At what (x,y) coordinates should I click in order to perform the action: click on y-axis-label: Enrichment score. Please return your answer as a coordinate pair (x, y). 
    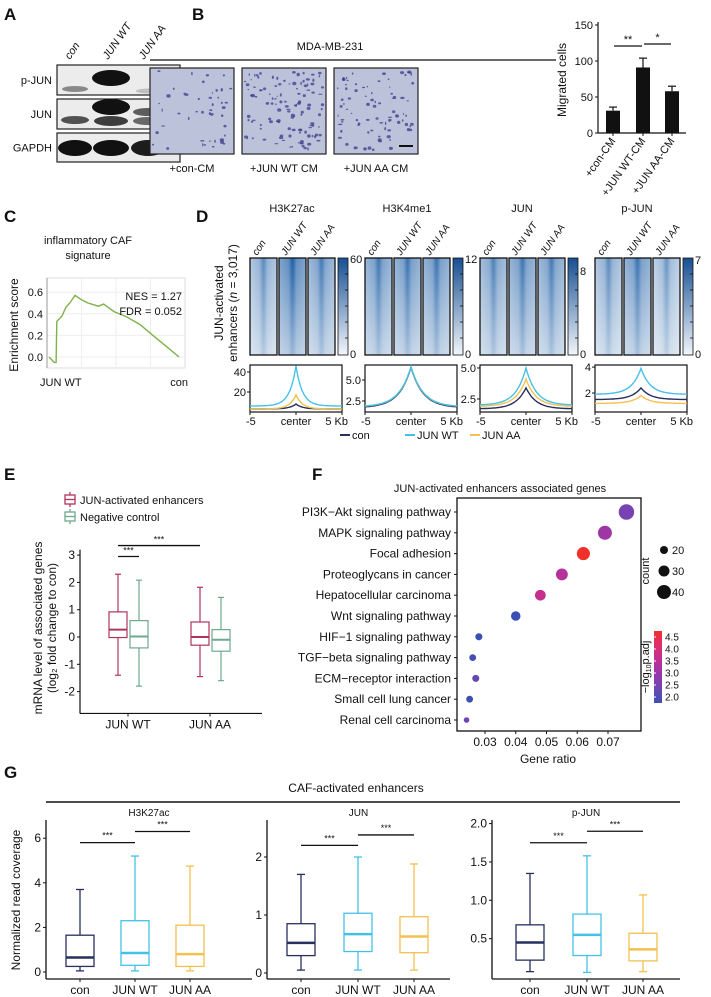
    Looking at the image, I should click on (14, 325).